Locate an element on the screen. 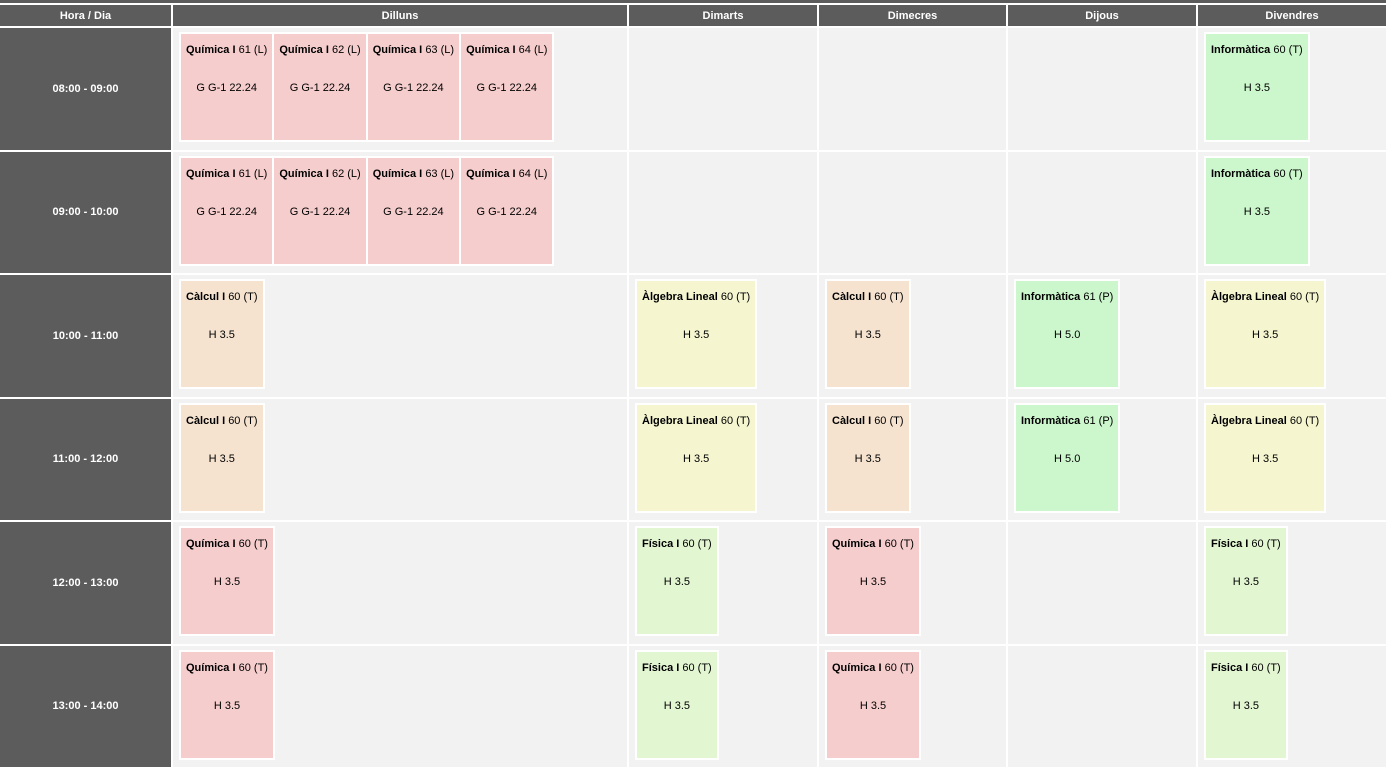 This screenshot has height=770, width=1386. group-number: 62 is located at coordinates (338, 50).